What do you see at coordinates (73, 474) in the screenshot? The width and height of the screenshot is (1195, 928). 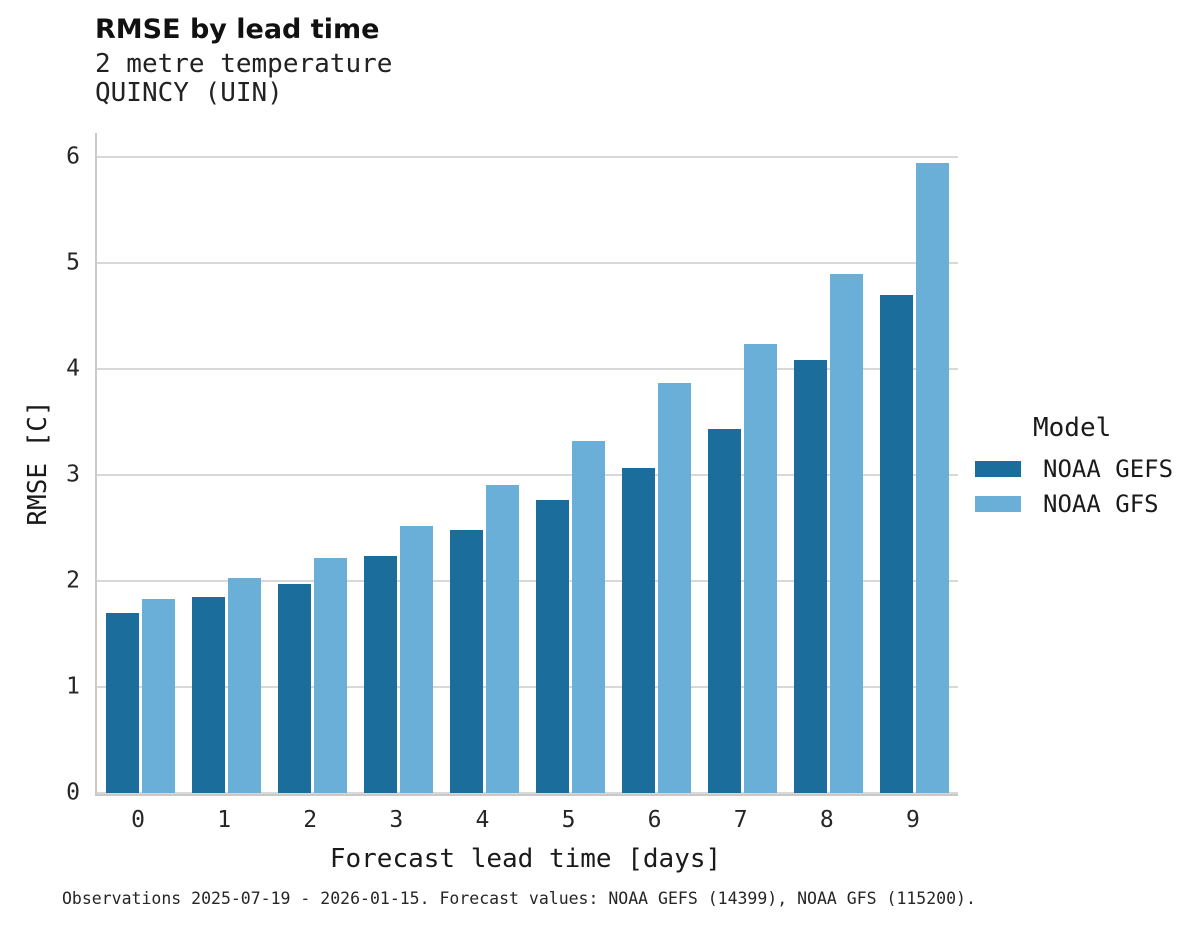 I see `y-tick-label: 3` at bounding box center [73, 474].